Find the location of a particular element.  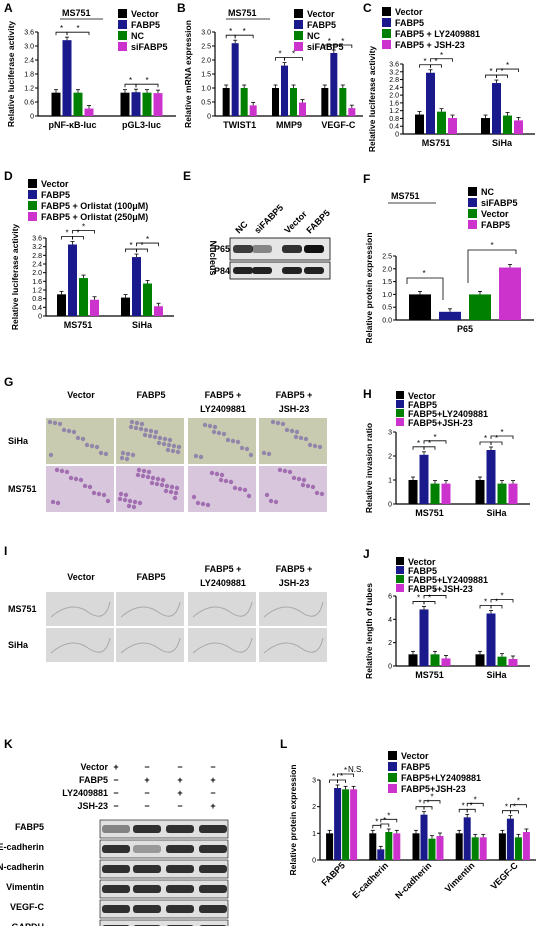

category-label: MMP9 is located at coordinates (289, 125).